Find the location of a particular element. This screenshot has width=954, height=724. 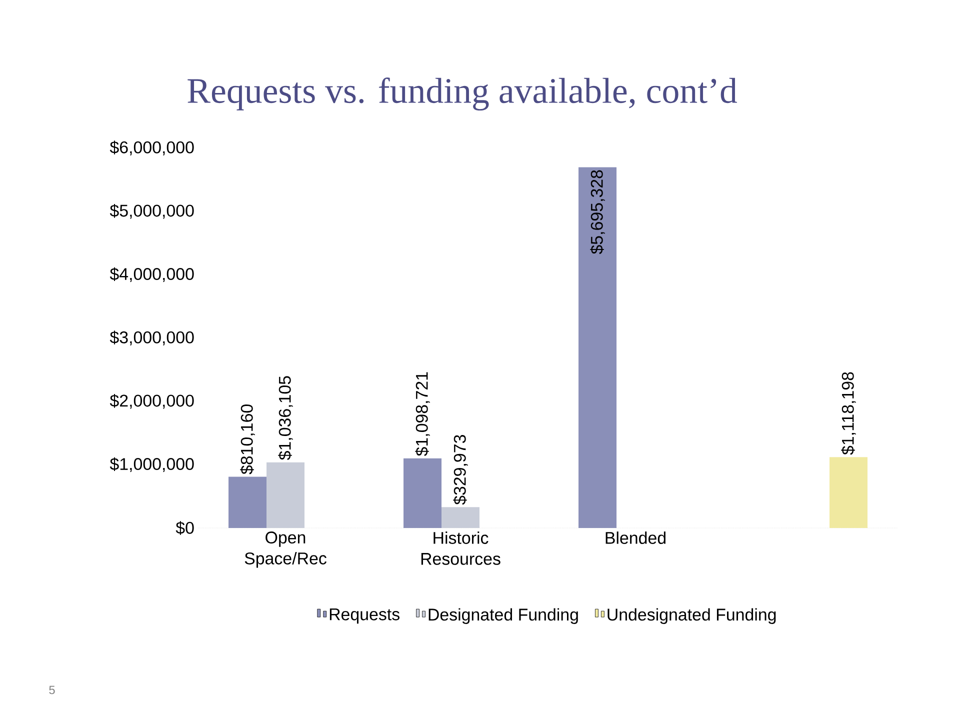

legend-label: Designated Funding is located at coordinates (503, 616).